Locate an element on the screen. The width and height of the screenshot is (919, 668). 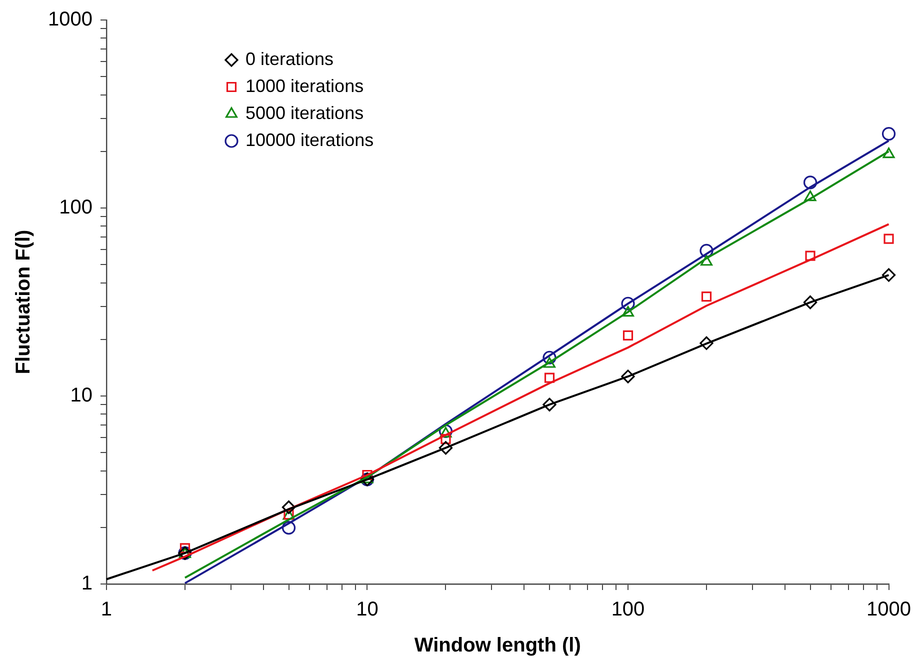
legend-label: 1000 iterations is located at coordinates (304, 86).